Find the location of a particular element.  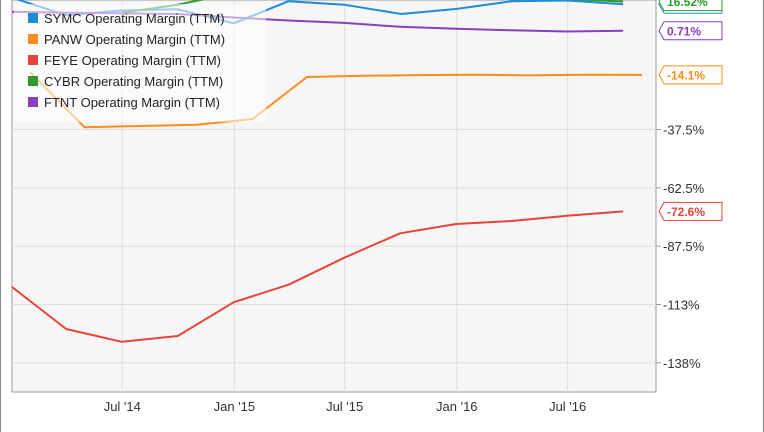

end-label-4: 0.71% is located at coordinates (690, 31).